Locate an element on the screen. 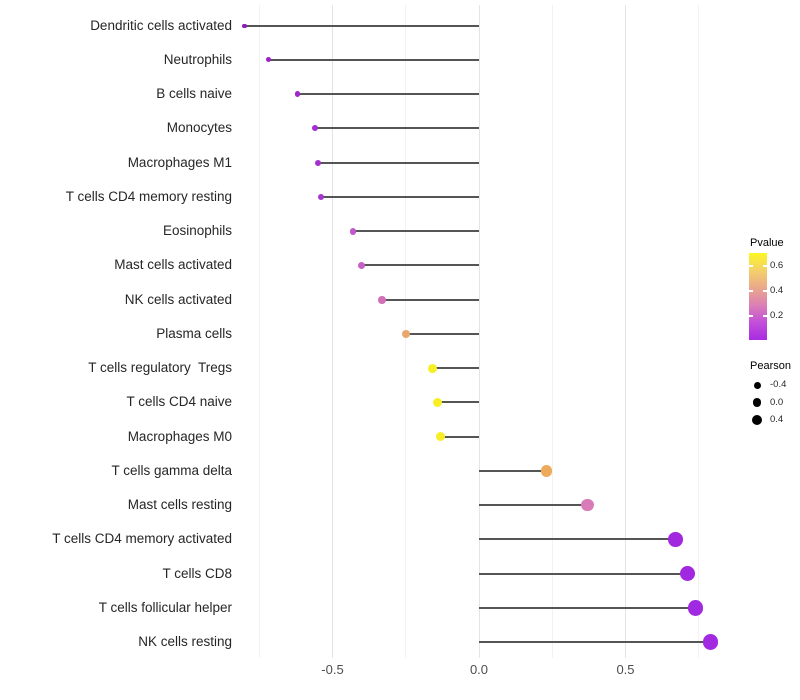 The image size is (800, 700). colorbar-tick-label: 0.4 is located at coordinates (777, 290).